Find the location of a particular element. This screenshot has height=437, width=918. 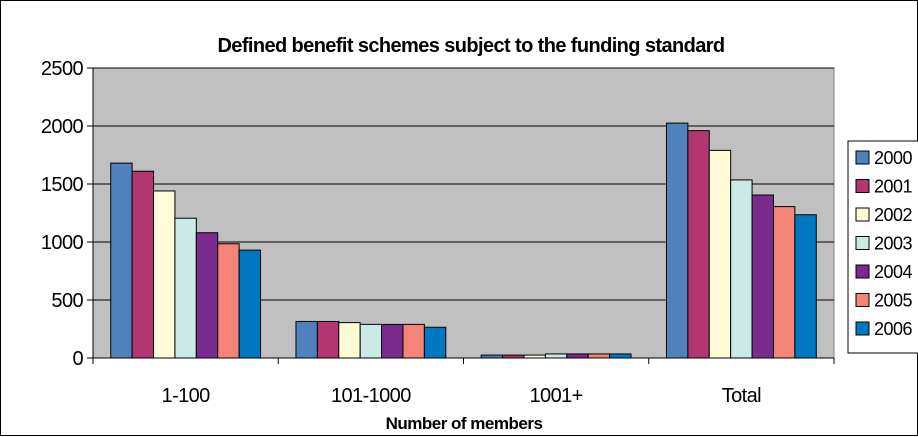

bar-2003-Total is located at coordinates (741, 269).